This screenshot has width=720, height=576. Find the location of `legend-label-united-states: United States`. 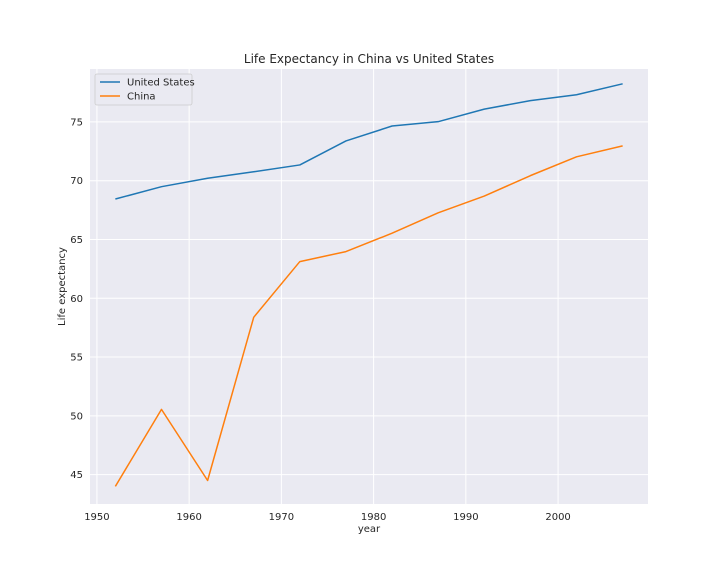

legend-label-united-states: United States is located at coordinates (161, 83).